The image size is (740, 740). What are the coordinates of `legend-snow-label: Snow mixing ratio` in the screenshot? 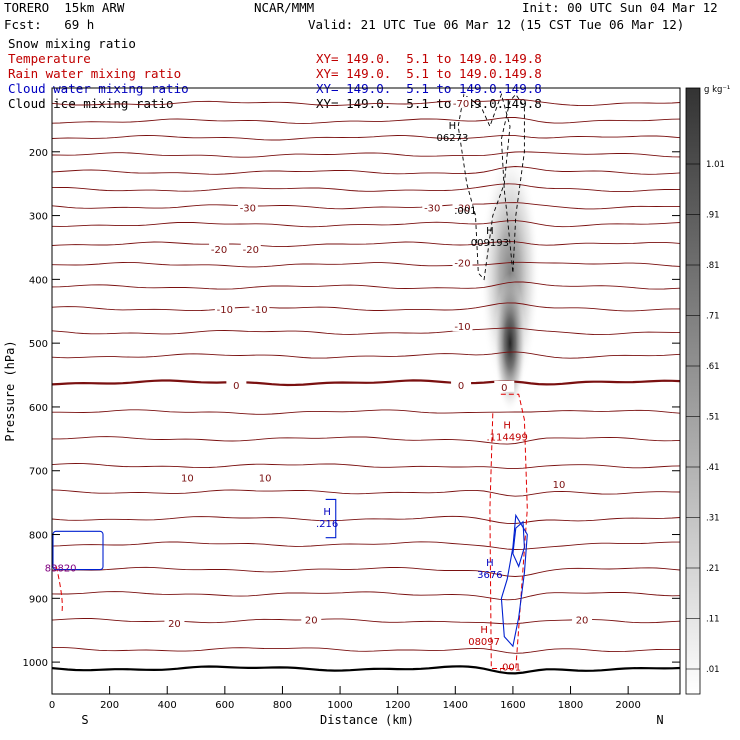 It's located at (72, 43).